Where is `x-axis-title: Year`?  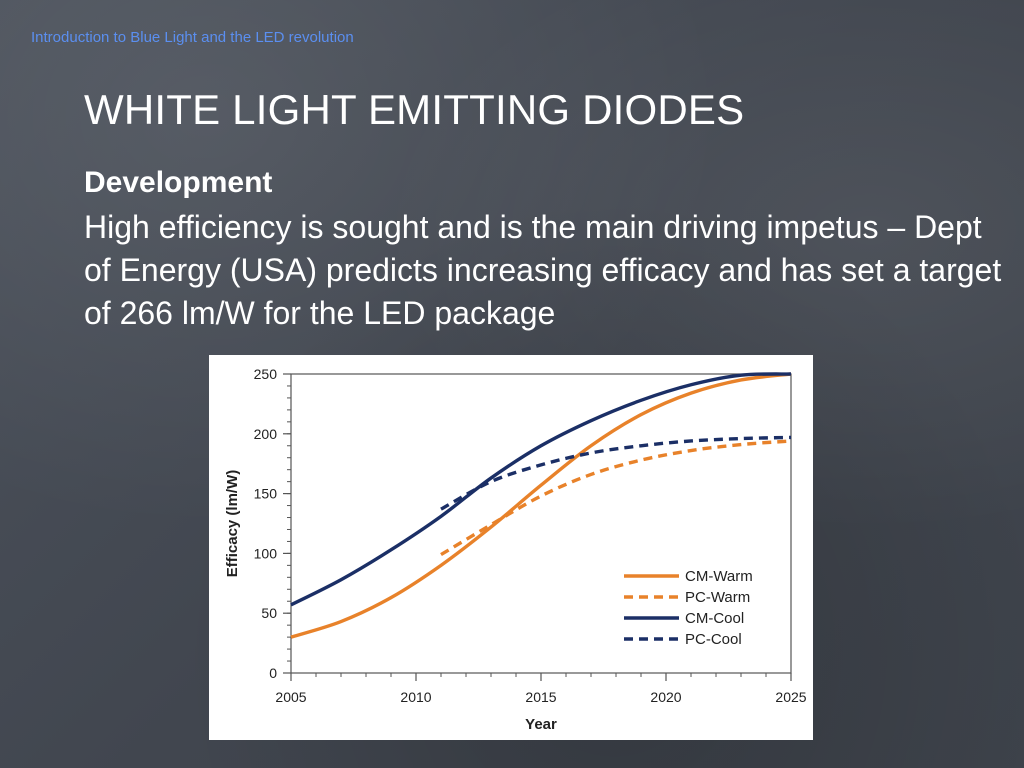
x-axis-title: Year is located at coordinates (541, 724).